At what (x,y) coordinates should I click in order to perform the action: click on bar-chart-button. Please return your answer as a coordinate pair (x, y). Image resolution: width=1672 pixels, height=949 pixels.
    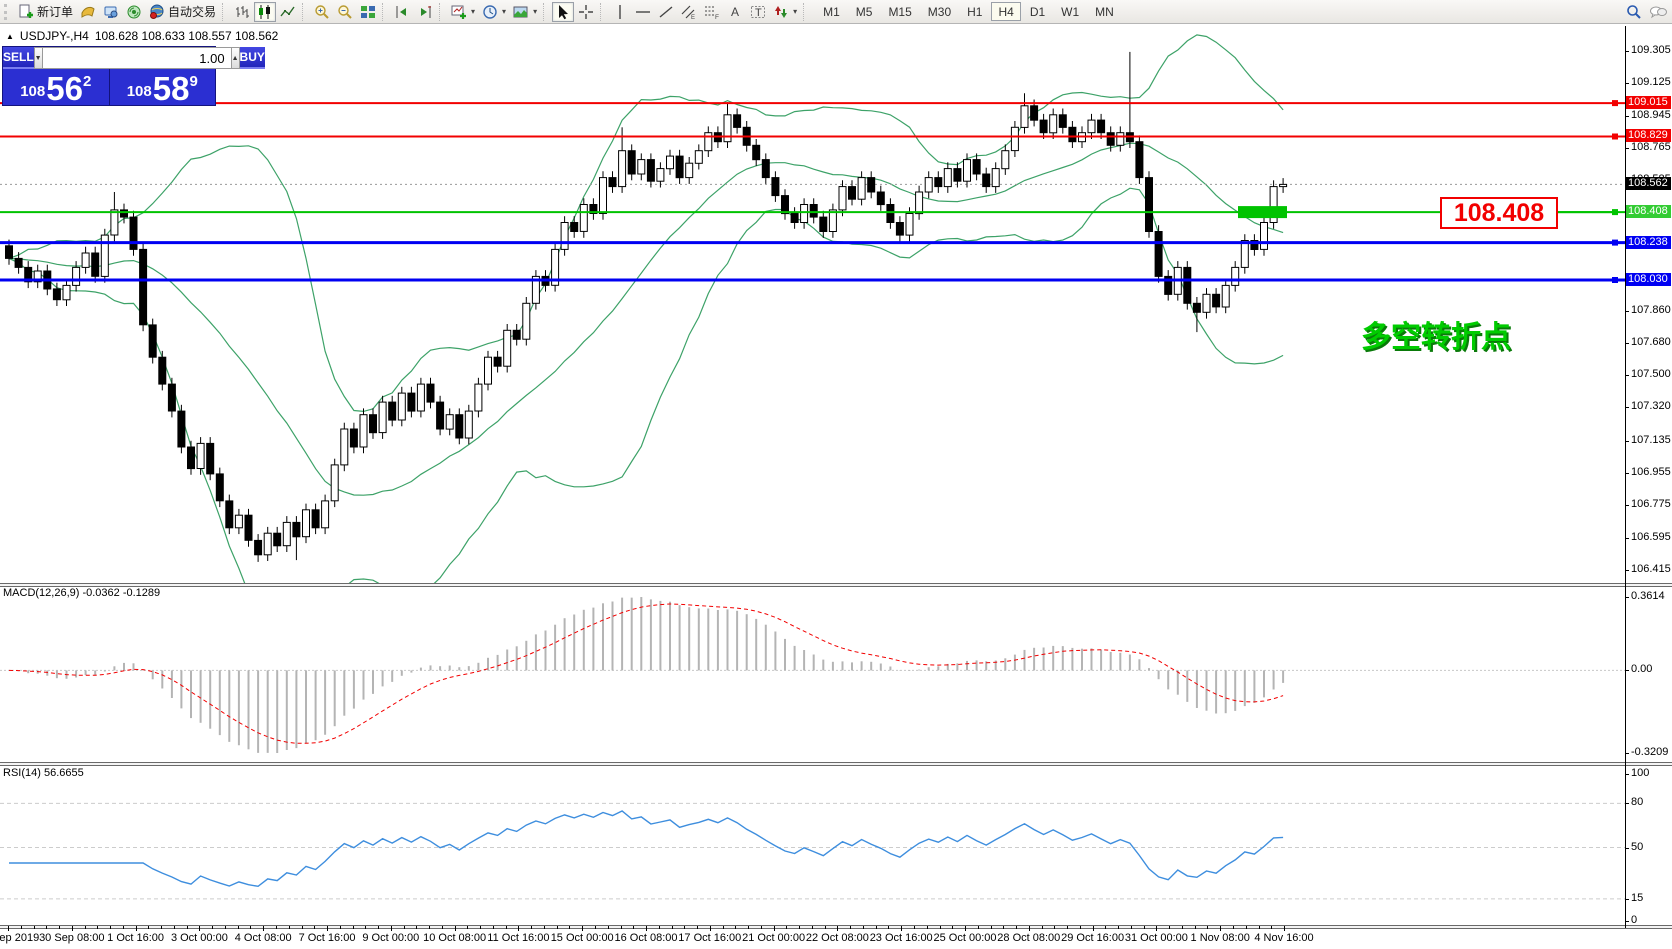
    Looking at the image, I should click on (242, 12).